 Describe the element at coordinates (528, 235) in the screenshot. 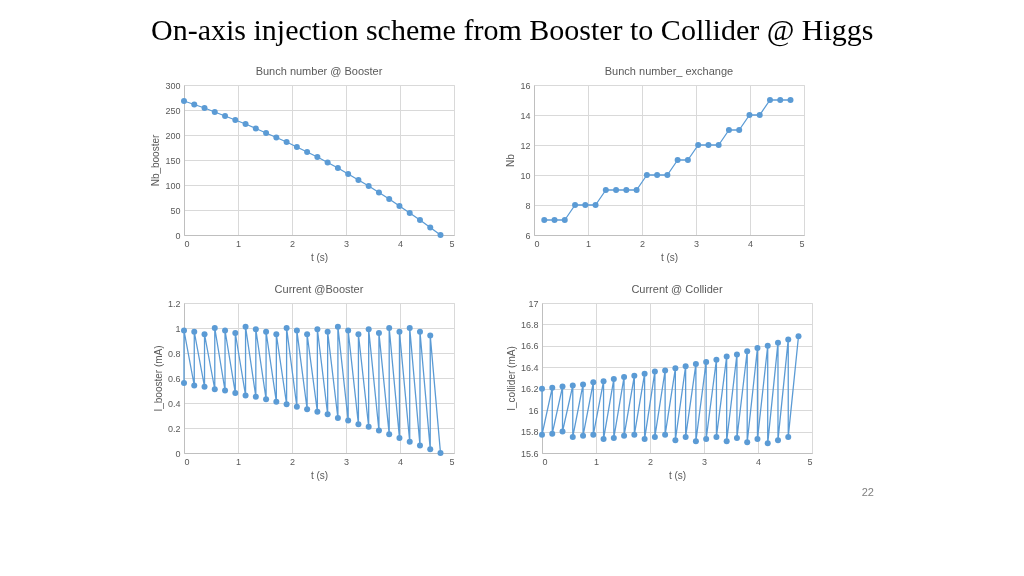

I see `y-tick-label: 6` at that location.